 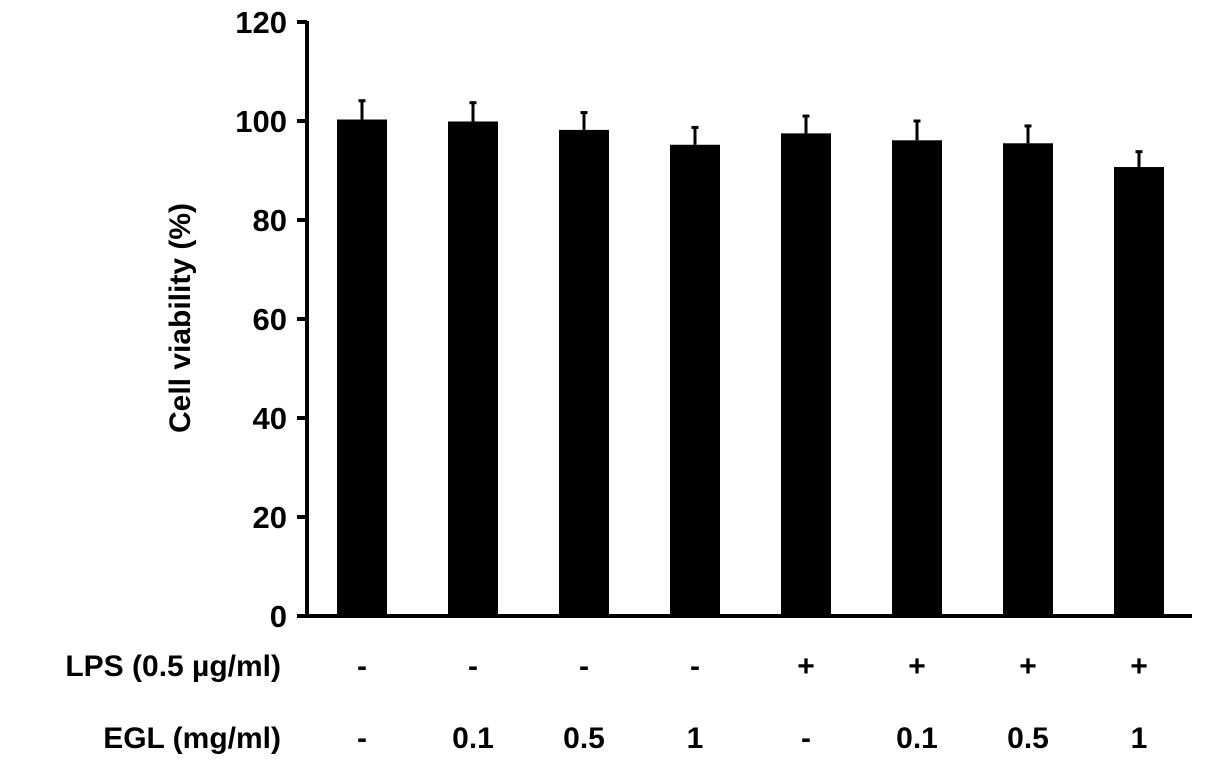 I want to click on y-tick-label: 20, so click(x=270, y=517).